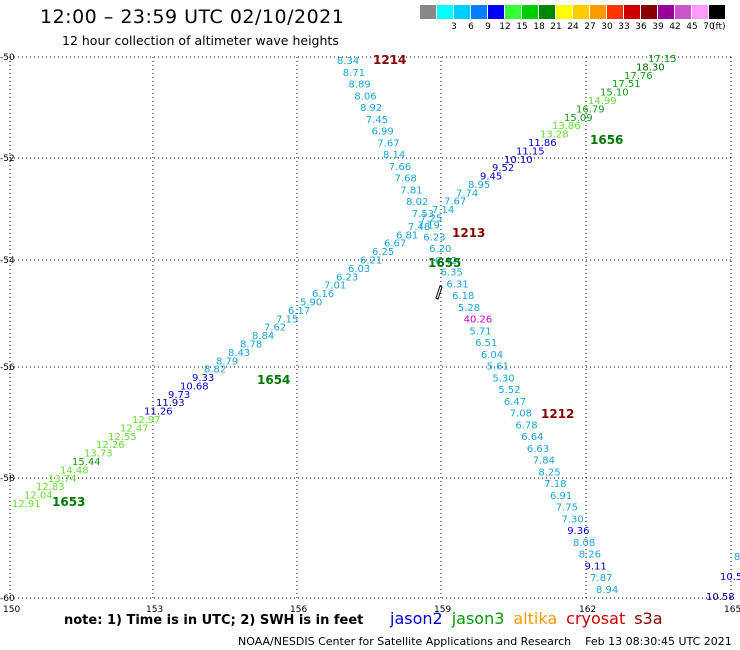 The height and width of the screenshot is (650, 740). Describe the element at coordinates (215, 370) in the screenshot. I see `swh-value-ascending: 8.82` at that location.